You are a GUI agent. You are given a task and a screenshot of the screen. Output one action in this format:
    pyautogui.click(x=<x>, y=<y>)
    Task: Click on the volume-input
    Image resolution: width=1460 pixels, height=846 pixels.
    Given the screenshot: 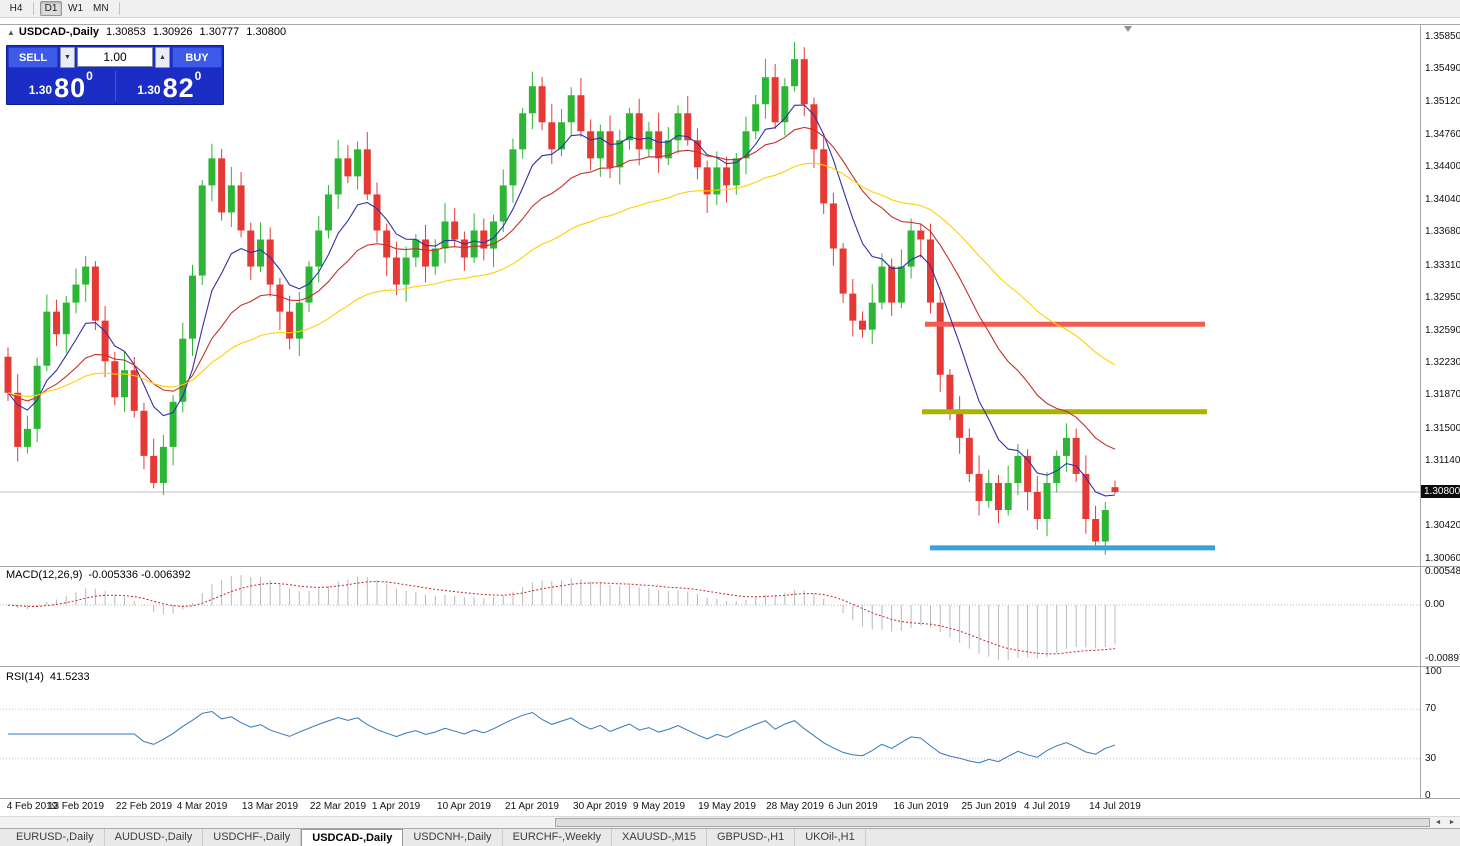 What is the action you would take?
    pyautogui.click(x=115, y=57)
    